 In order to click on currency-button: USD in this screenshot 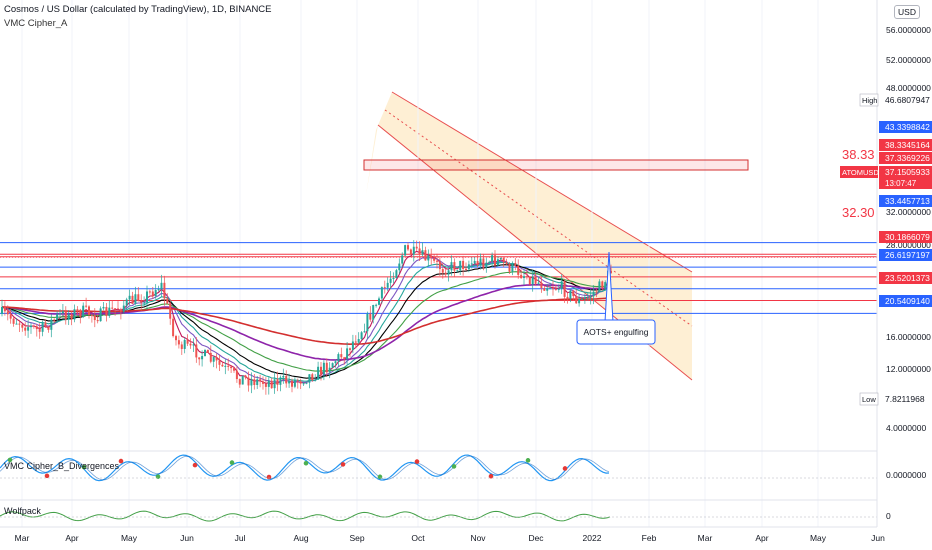, I will do `click(907, 12)`.